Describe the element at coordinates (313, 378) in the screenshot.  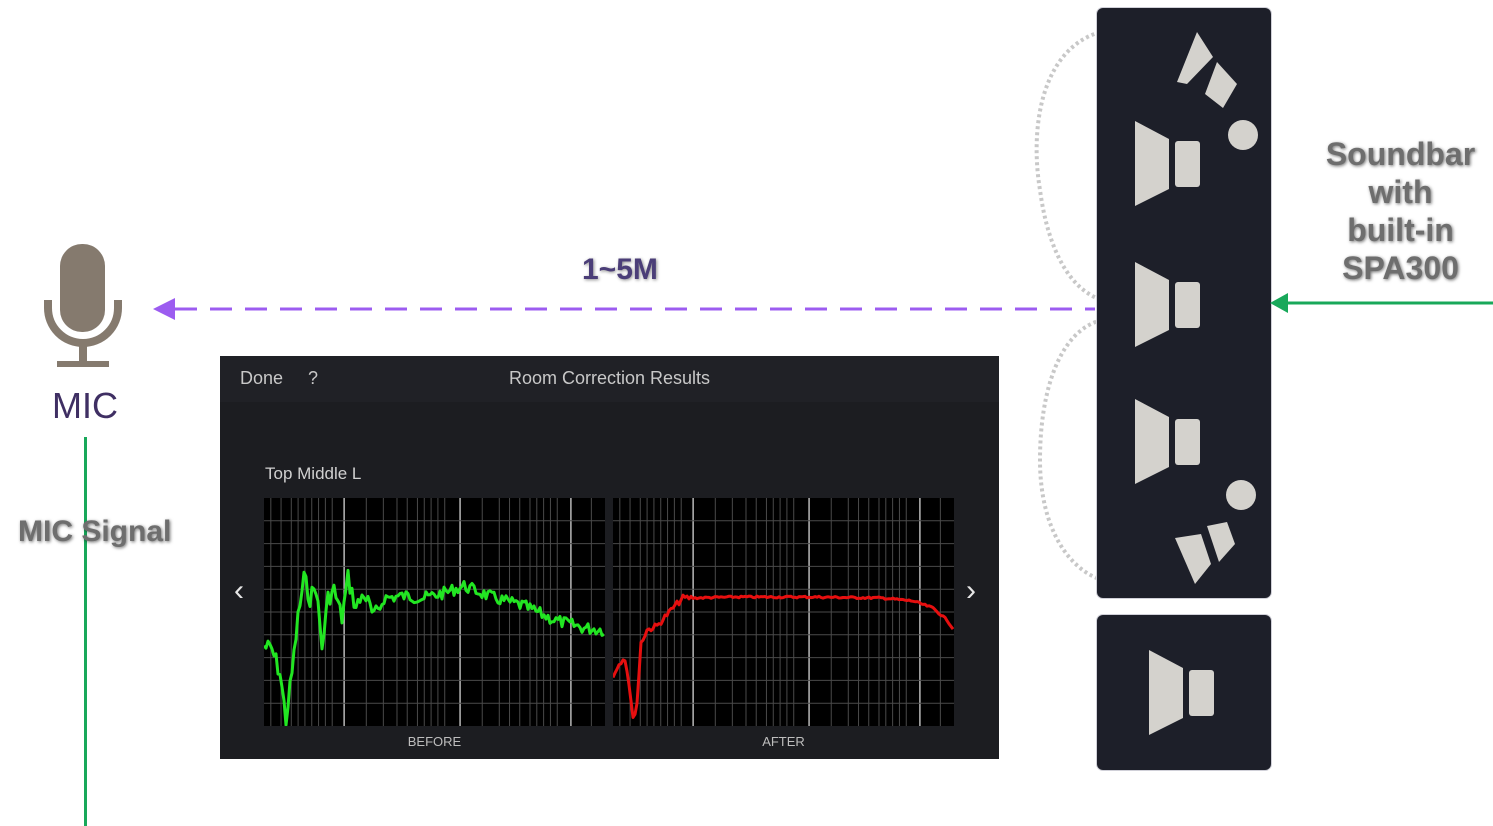
I see `help-button: ?` at that location.